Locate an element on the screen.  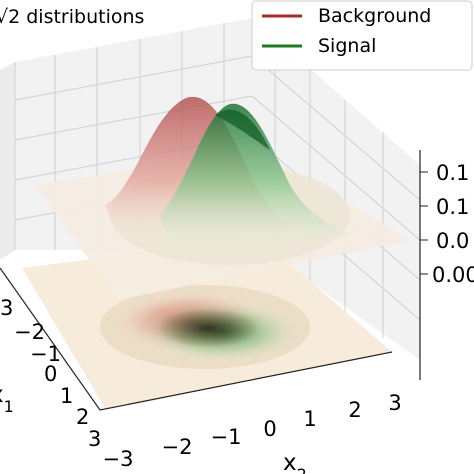
x-tick-label: 2 is located at coordinates (82, 417).